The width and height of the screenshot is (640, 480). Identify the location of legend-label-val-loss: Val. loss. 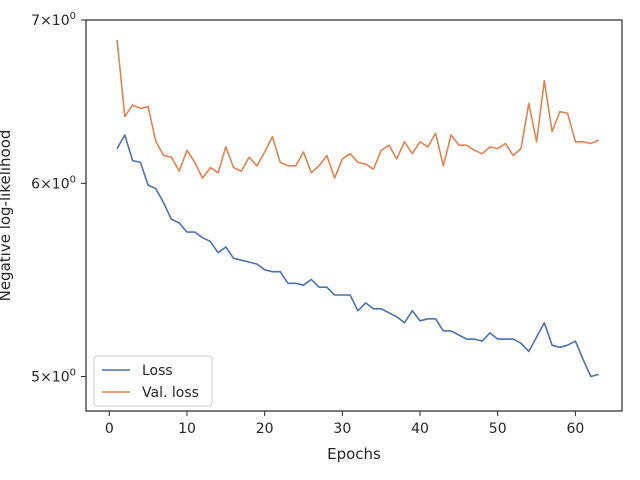
(170, 393).